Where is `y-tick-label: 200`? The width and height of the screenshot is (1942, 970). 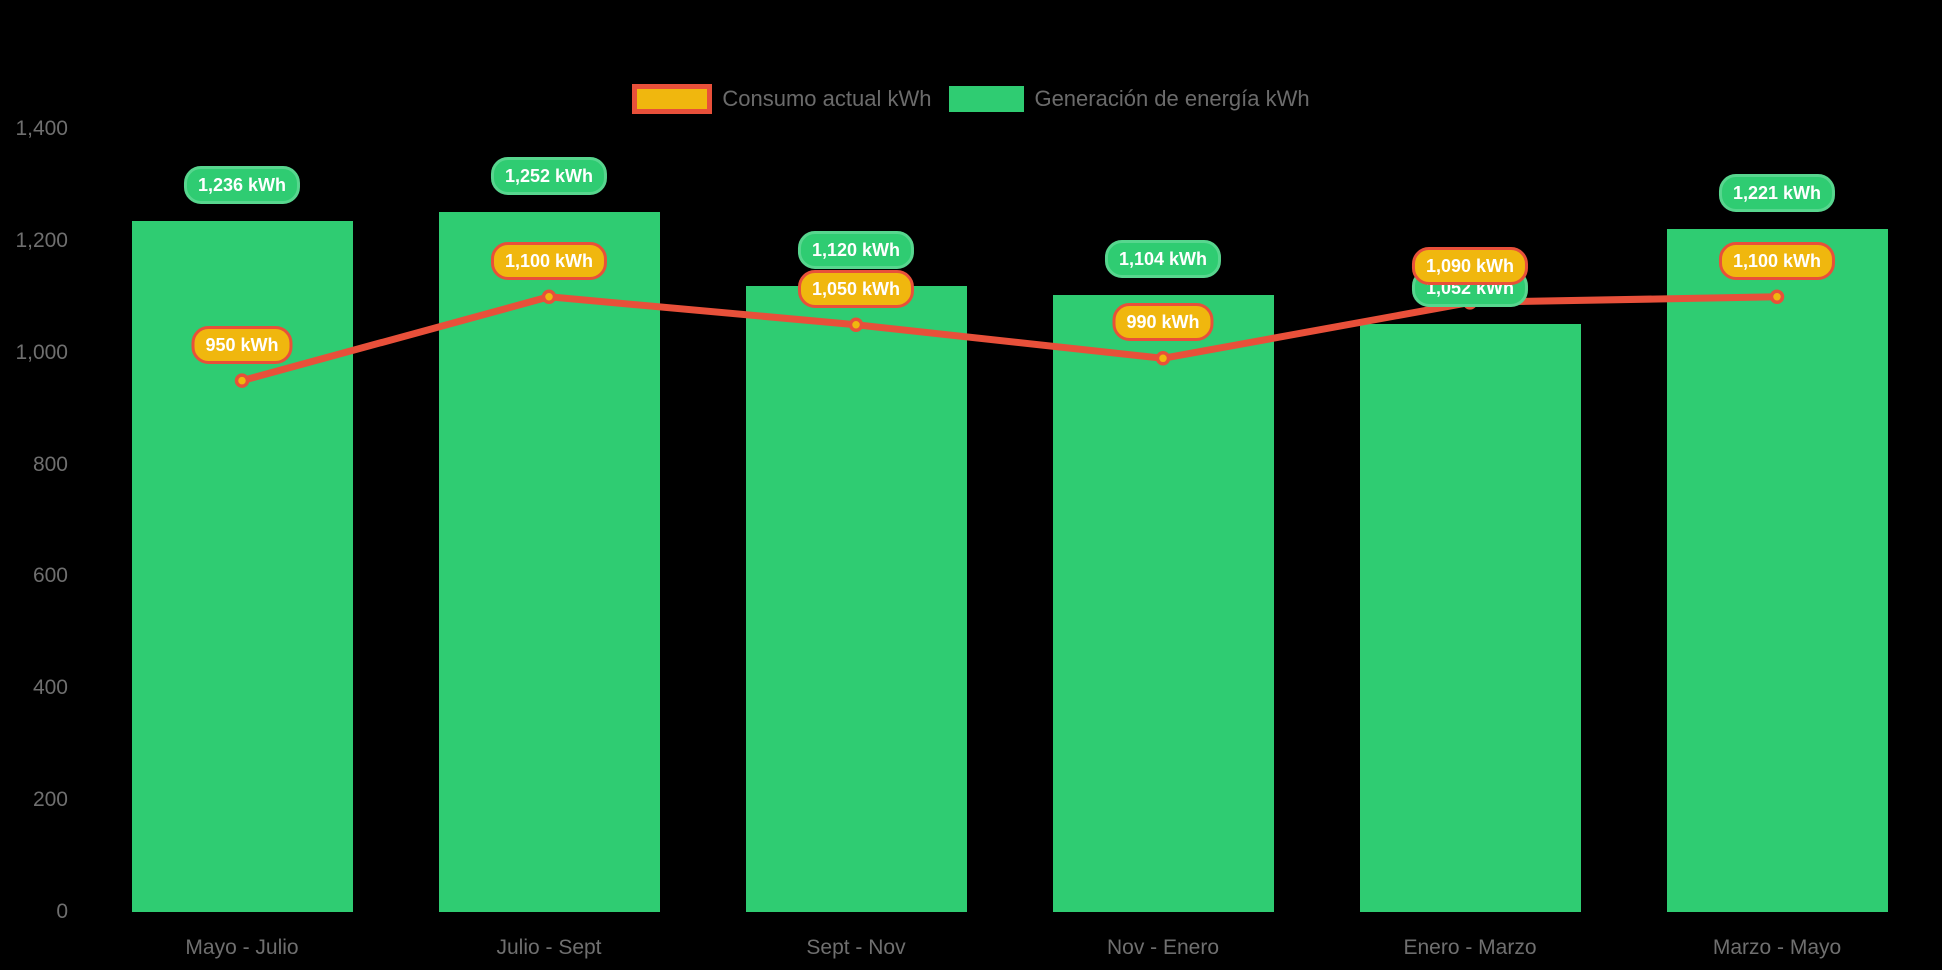 y-tick-label: 200 is located at coordinates (50, 800).